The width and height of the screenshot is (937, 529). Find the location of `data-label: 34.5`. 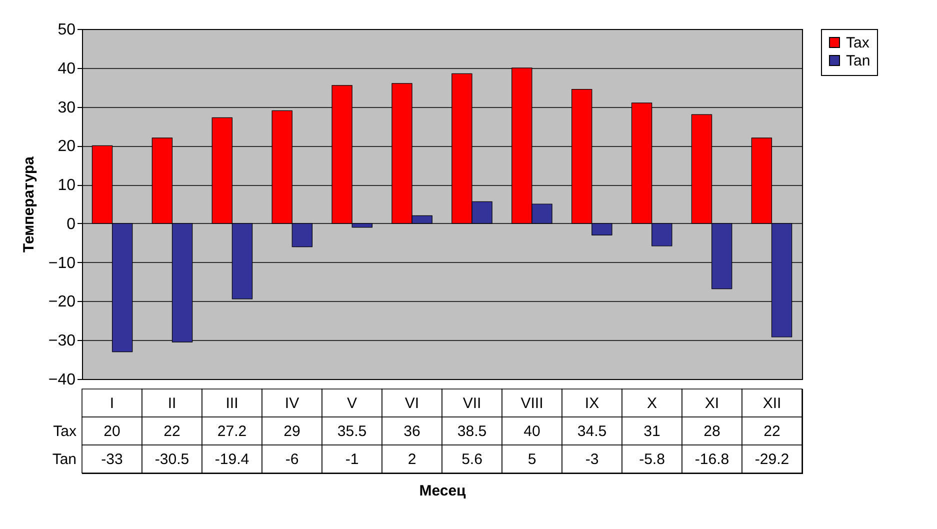

data-label: 34.5 is located at coordinates (592, 431).